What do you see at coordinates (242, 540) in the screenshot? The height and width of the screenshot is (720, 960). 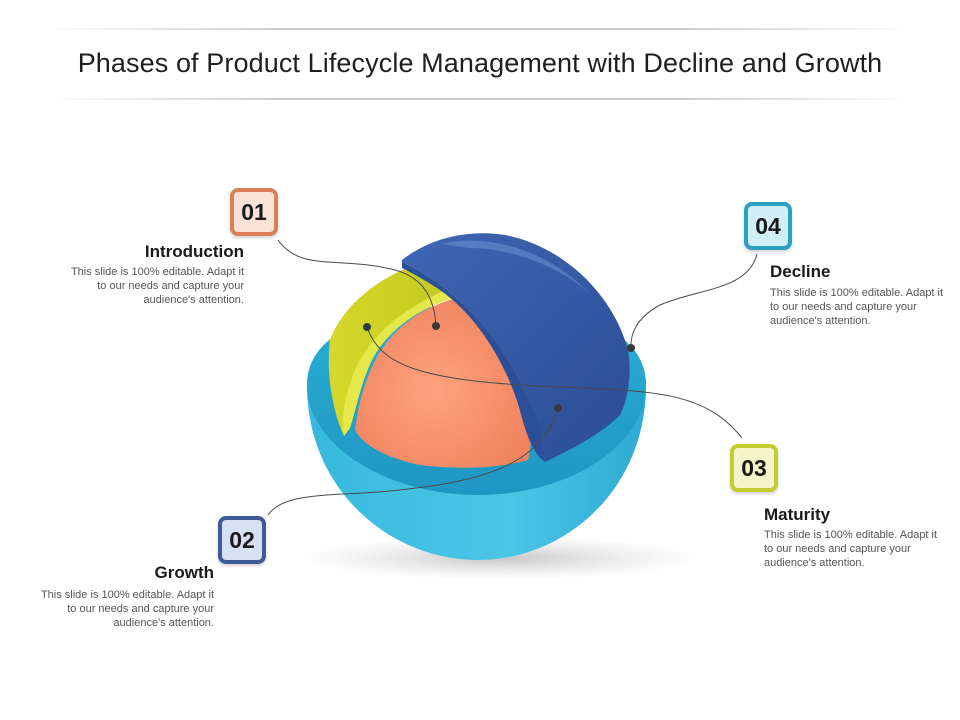 I see `phase-number-badge-02: 02` at bounding box center [242, 540].